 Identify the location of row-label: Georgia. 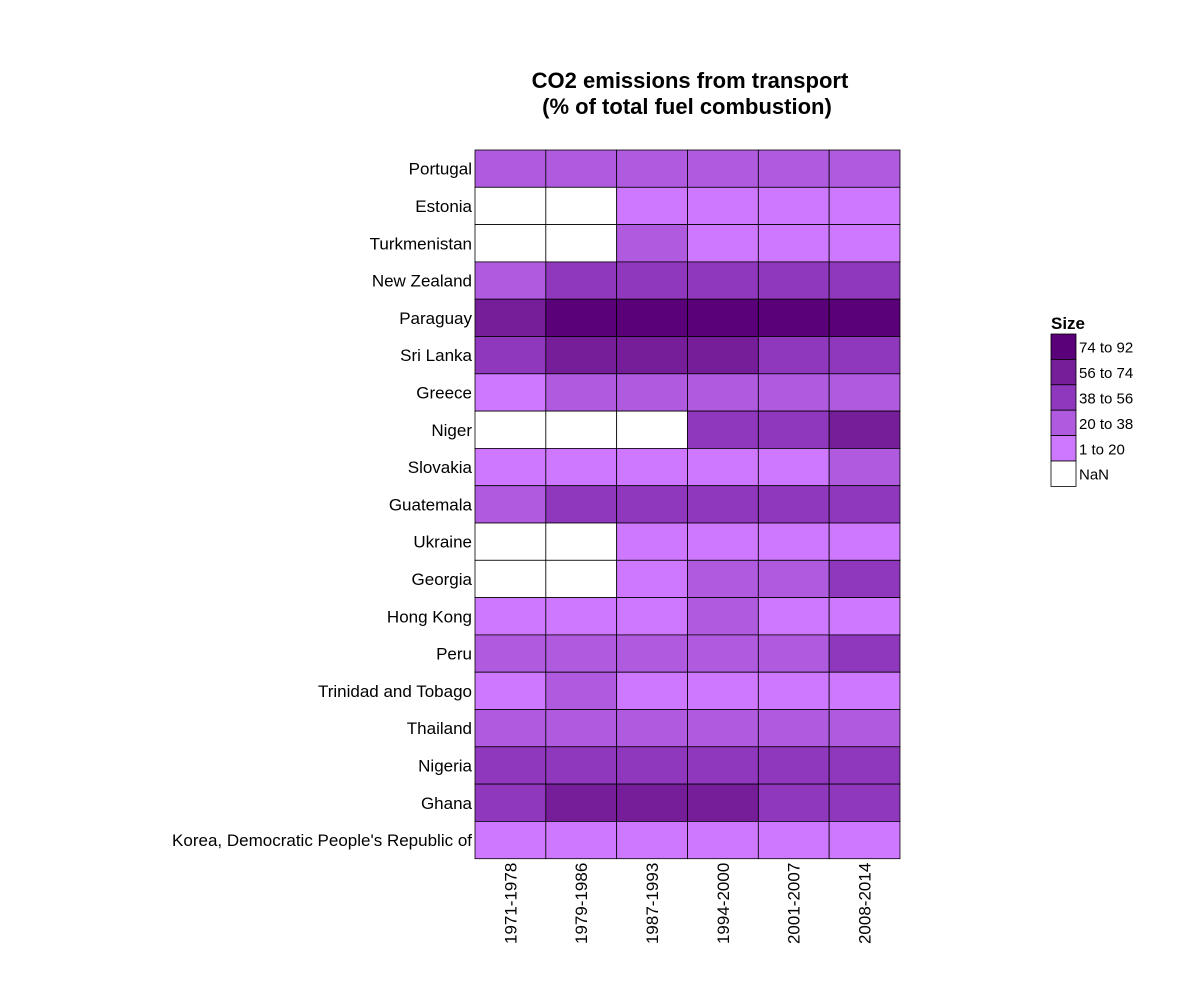
(442, 579).